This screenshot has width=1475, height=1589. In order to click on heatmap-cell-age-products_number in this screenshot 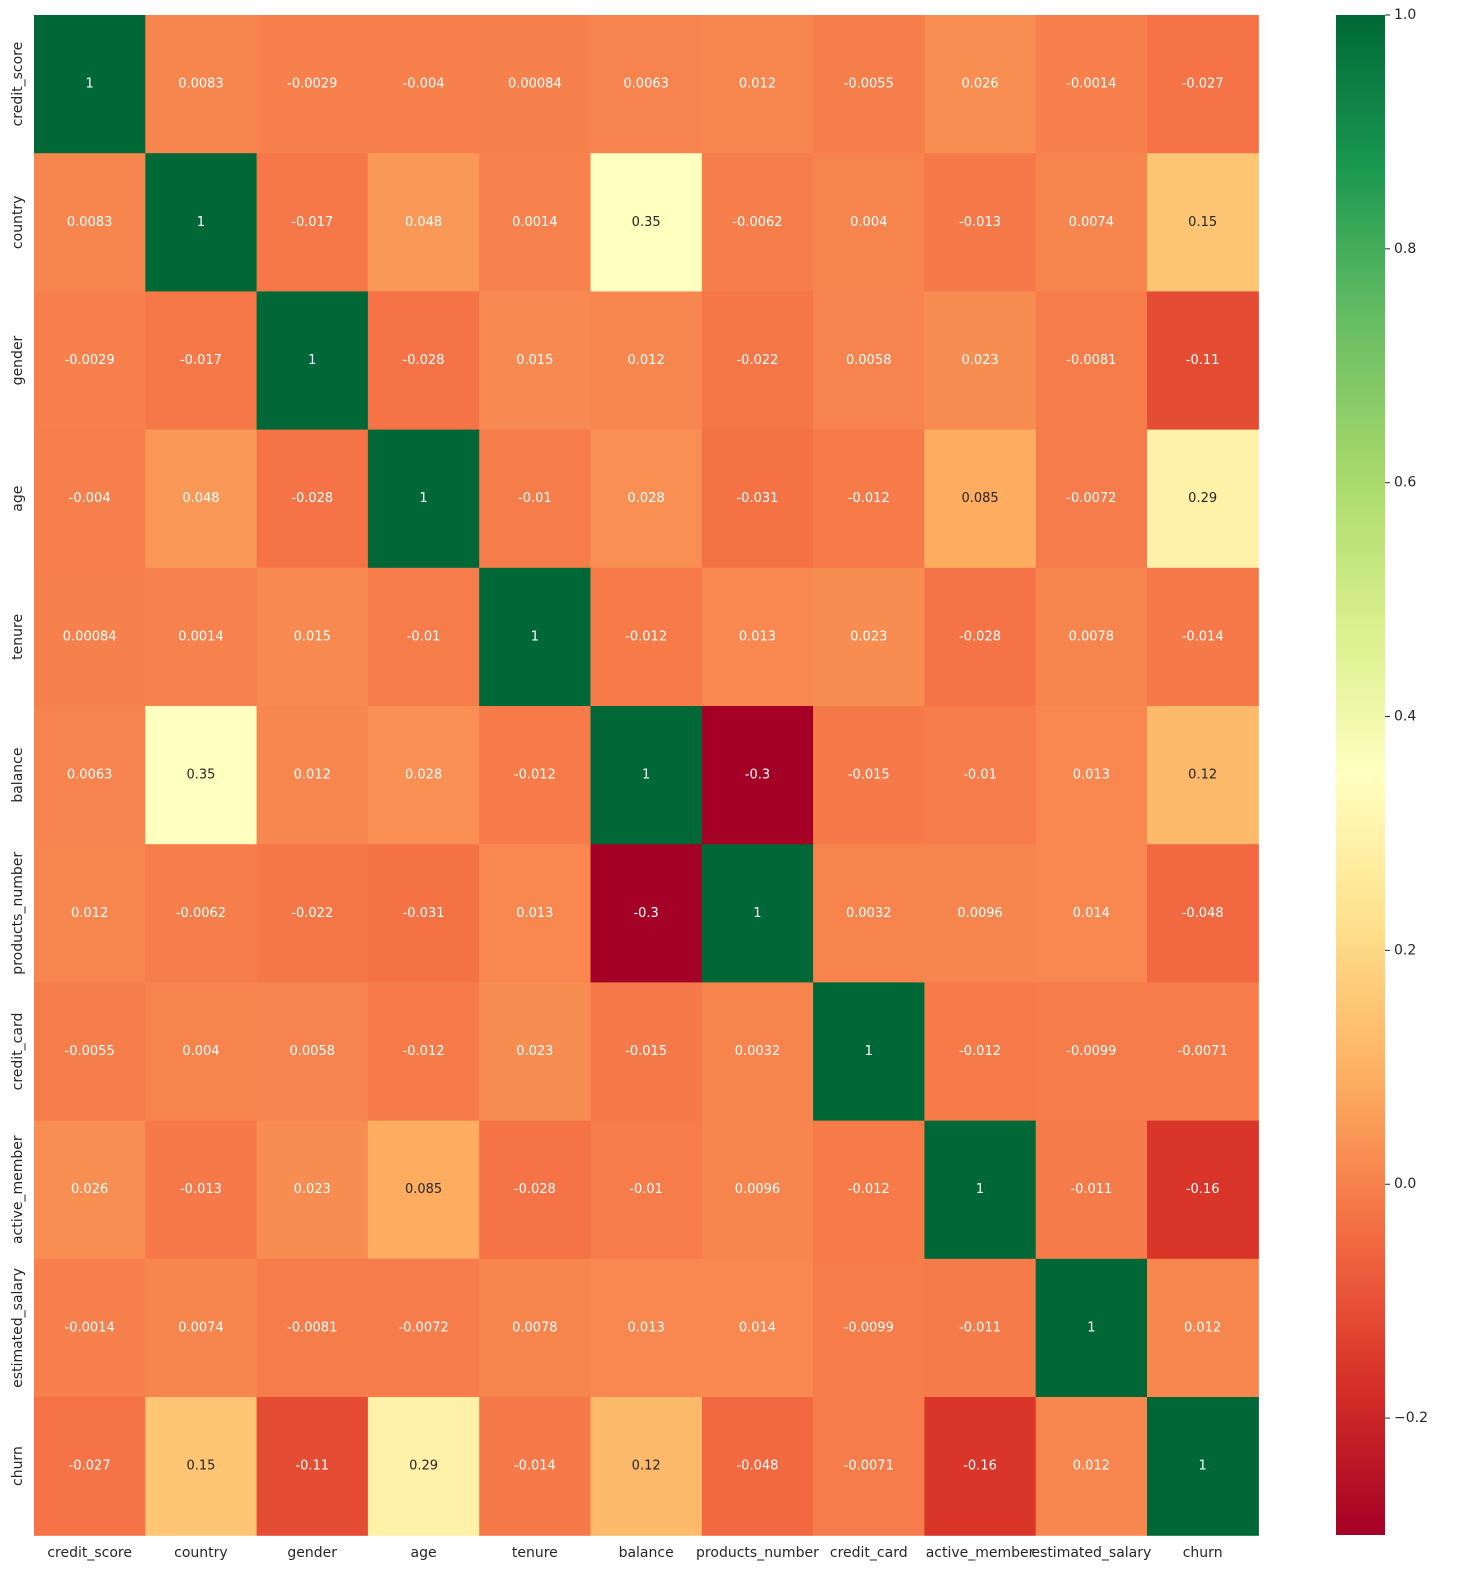, I will do `click(757, 499)`.